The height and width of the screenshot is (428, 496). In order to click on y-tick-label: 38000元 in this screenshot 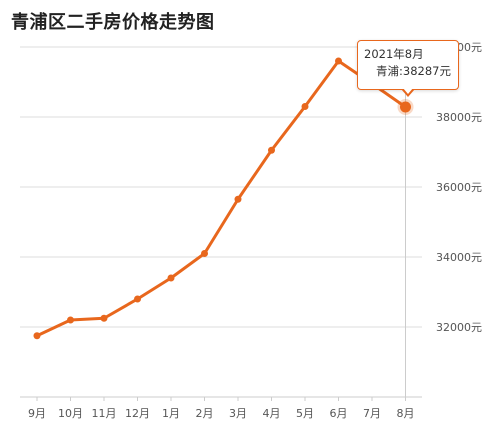, I will do `click(459, 117)`.